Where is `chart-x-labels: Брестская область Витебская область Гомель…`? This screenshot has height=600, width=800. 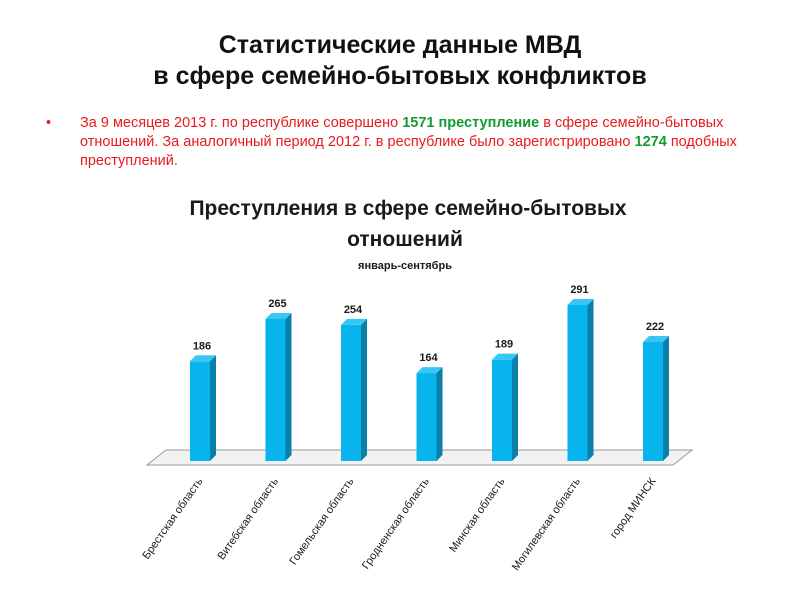
chart-x-labels: Брестская область Витебская область Гомель… is located at coordinates (399, 524).